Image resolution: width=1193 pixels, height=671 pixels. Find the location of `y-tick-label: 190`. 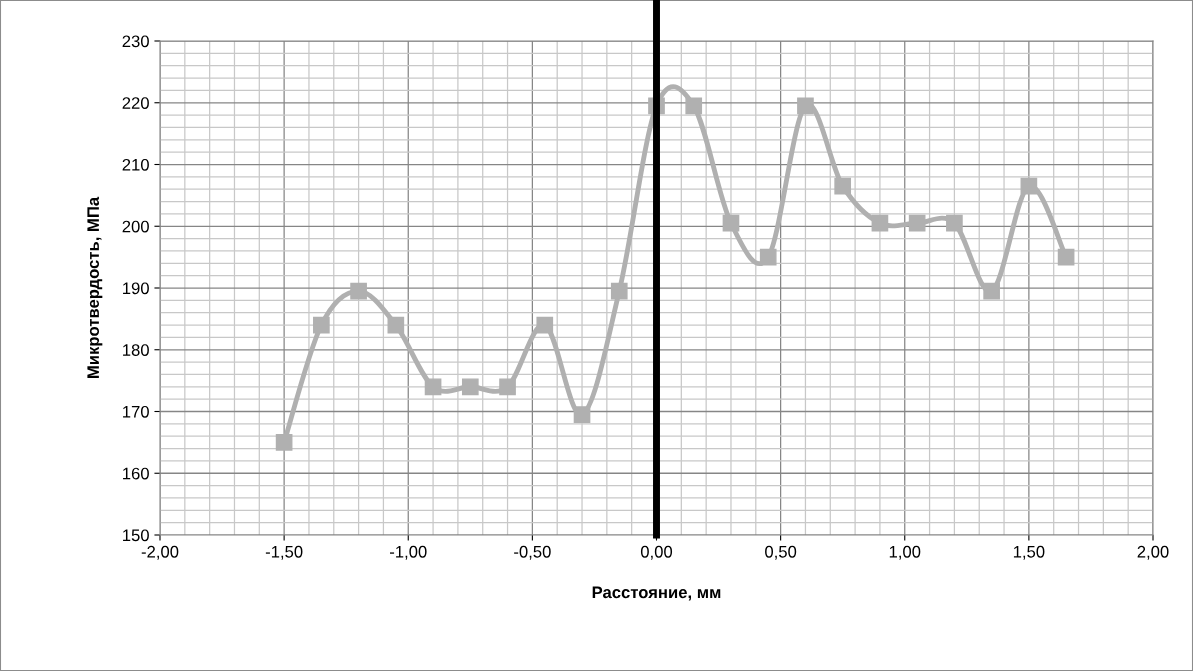

y-tick-label: 190 is located at coordinates (136, 288).